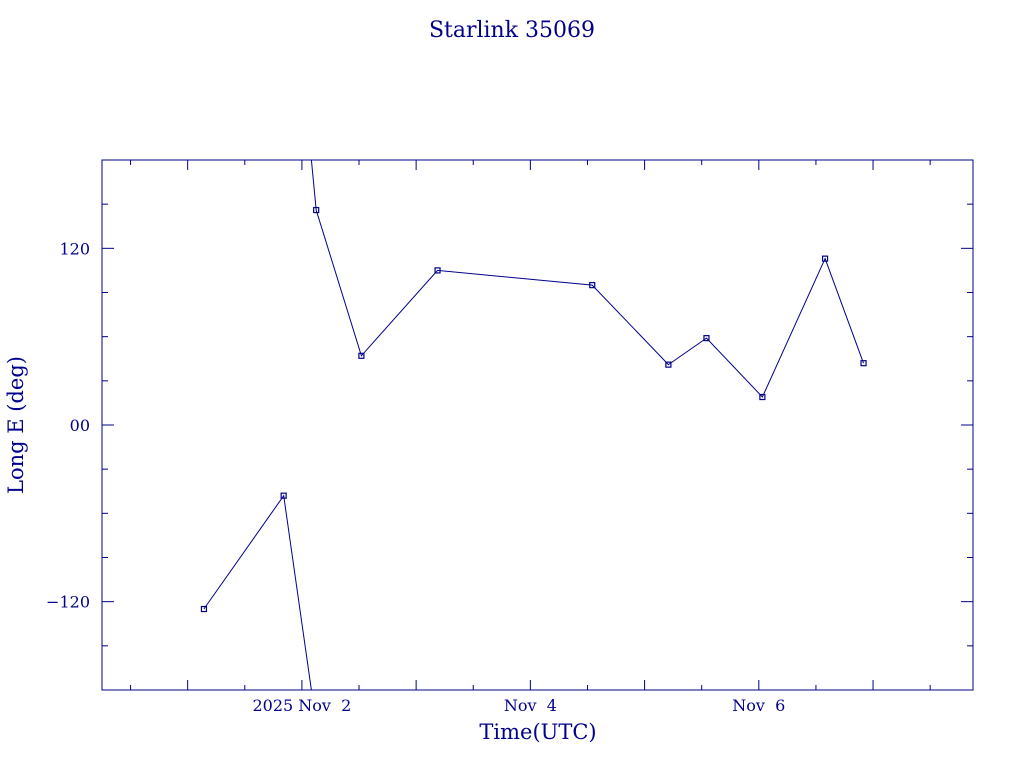 This screenshot has width=1024, height=768. I want to click on x-axis-label: Time(UTC), so click(537, 732).